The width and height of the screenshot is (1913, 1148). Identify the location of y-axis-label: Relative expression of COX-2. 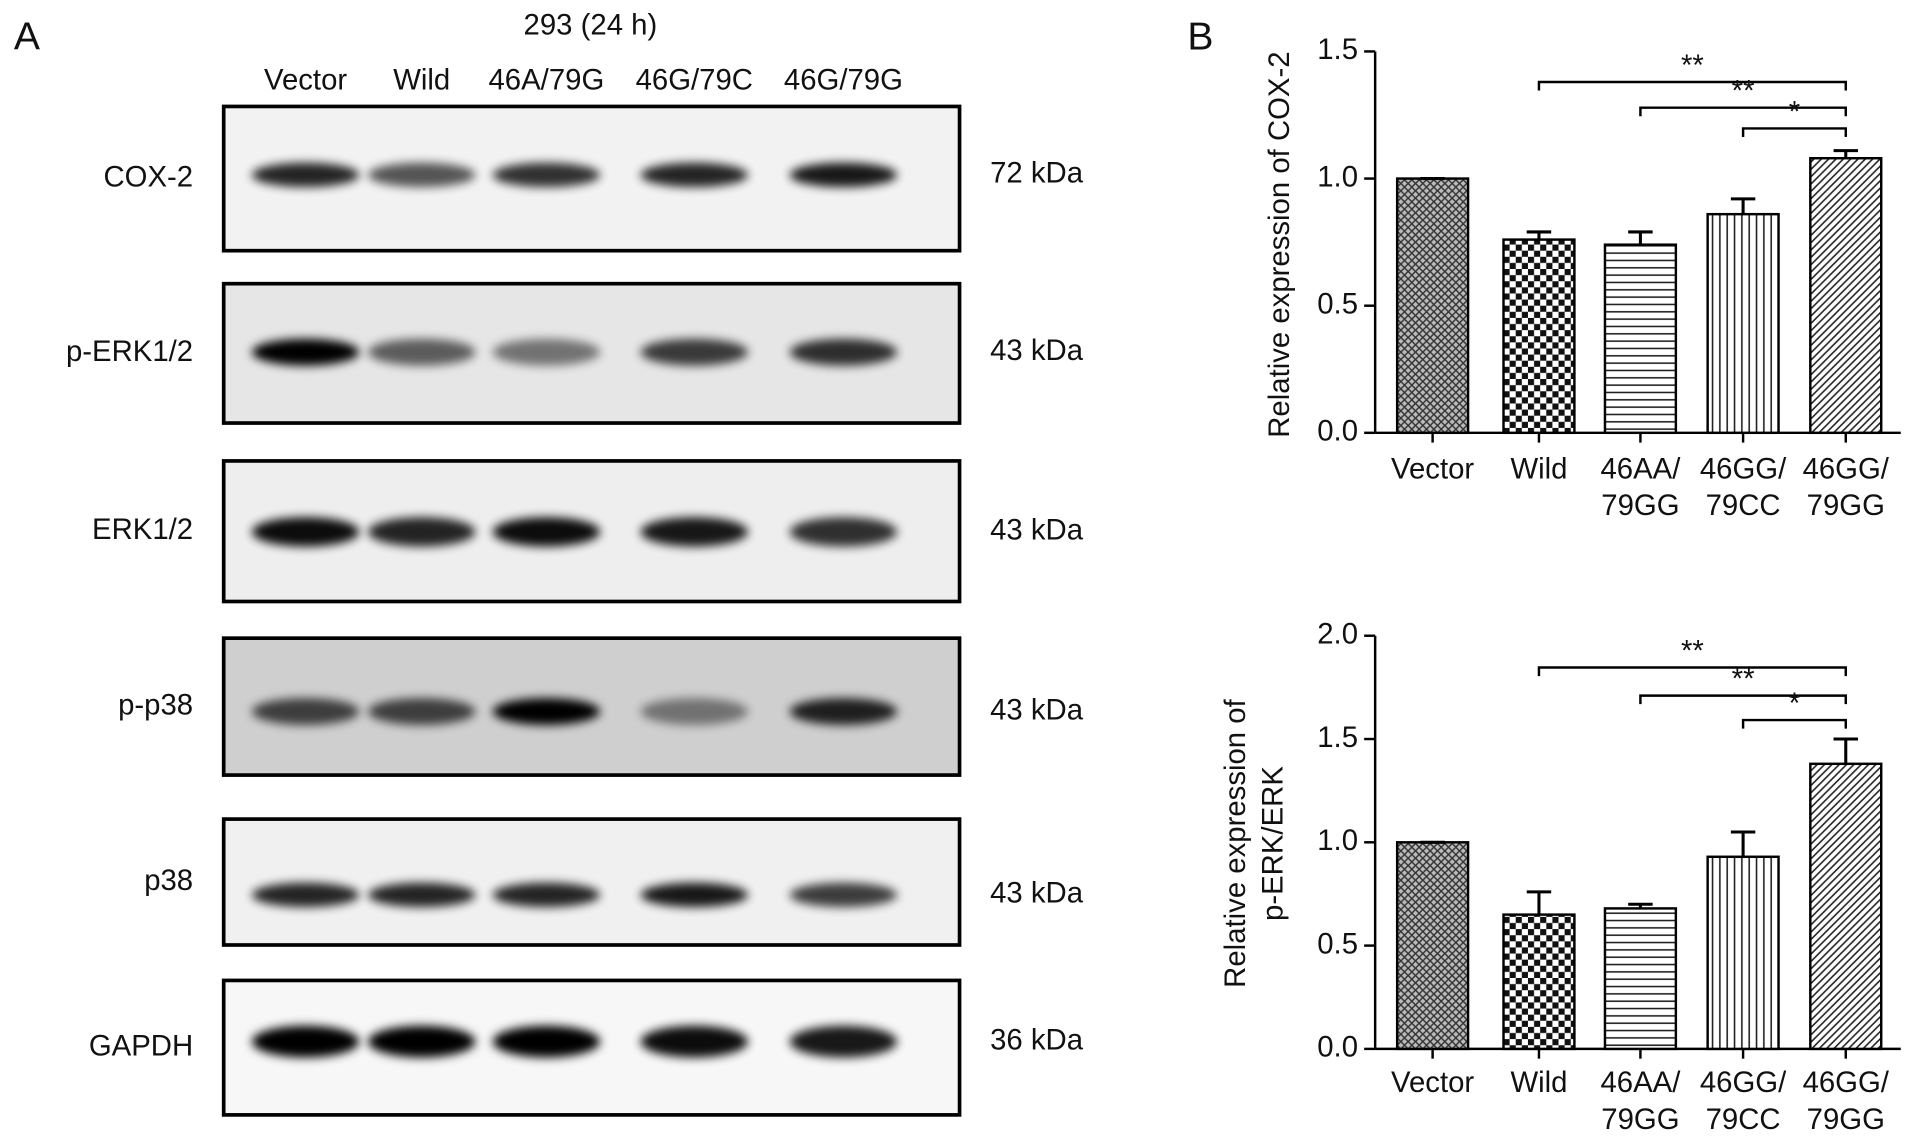
(1279, 244).